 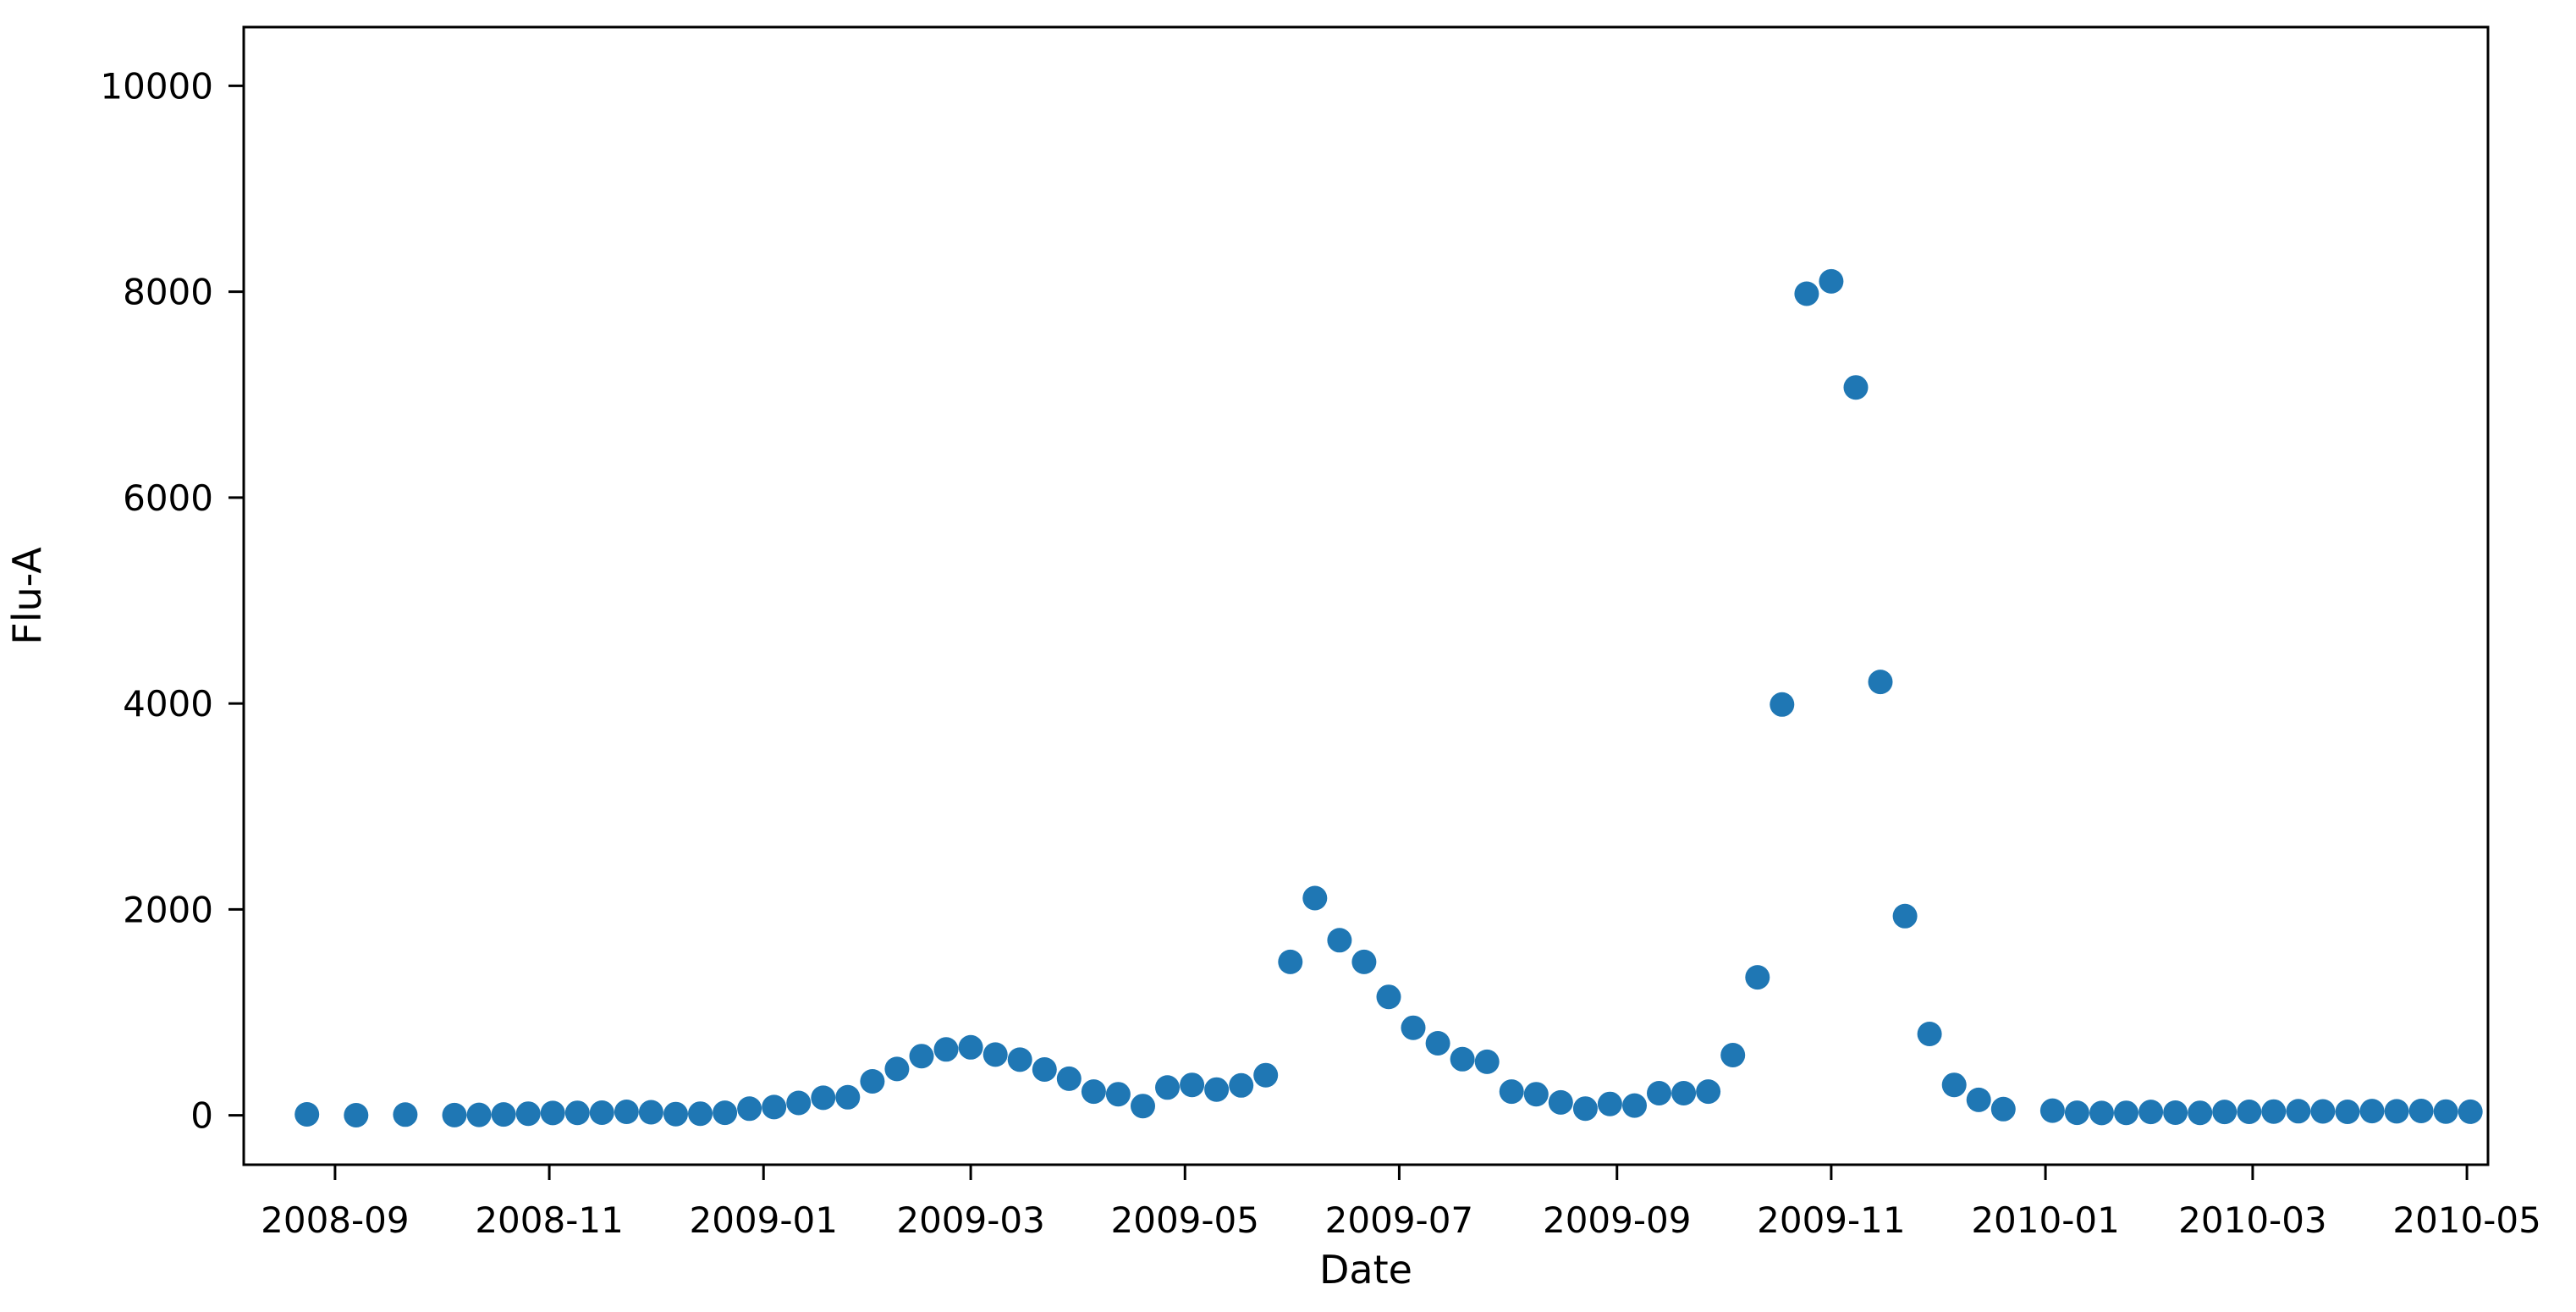 I want to click on y-tick-label: 0, so click(x=201, y=1116).